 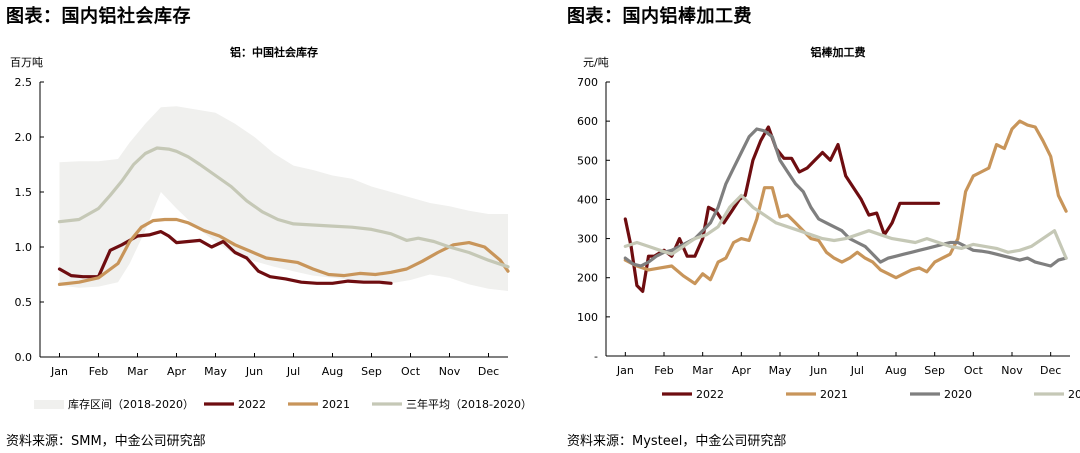 What do you see at coordinates (958, 394) in the screenshot?
I see `fee-legend-label-2: 2020` at bounding box center [958, 394].